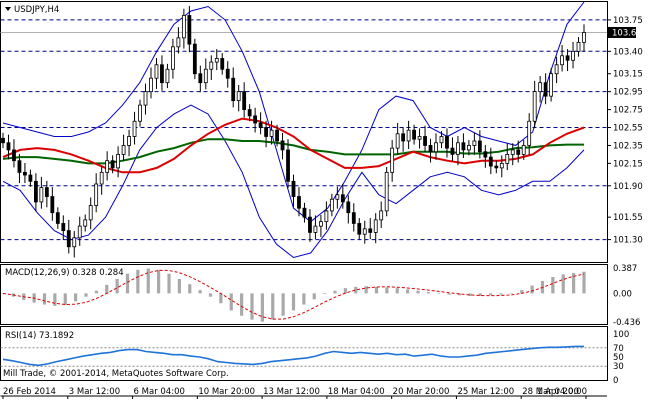 The height and width of the screenshot is (403, 650). I want to click on macd-tick-label: -0.436, so click(626, 323).